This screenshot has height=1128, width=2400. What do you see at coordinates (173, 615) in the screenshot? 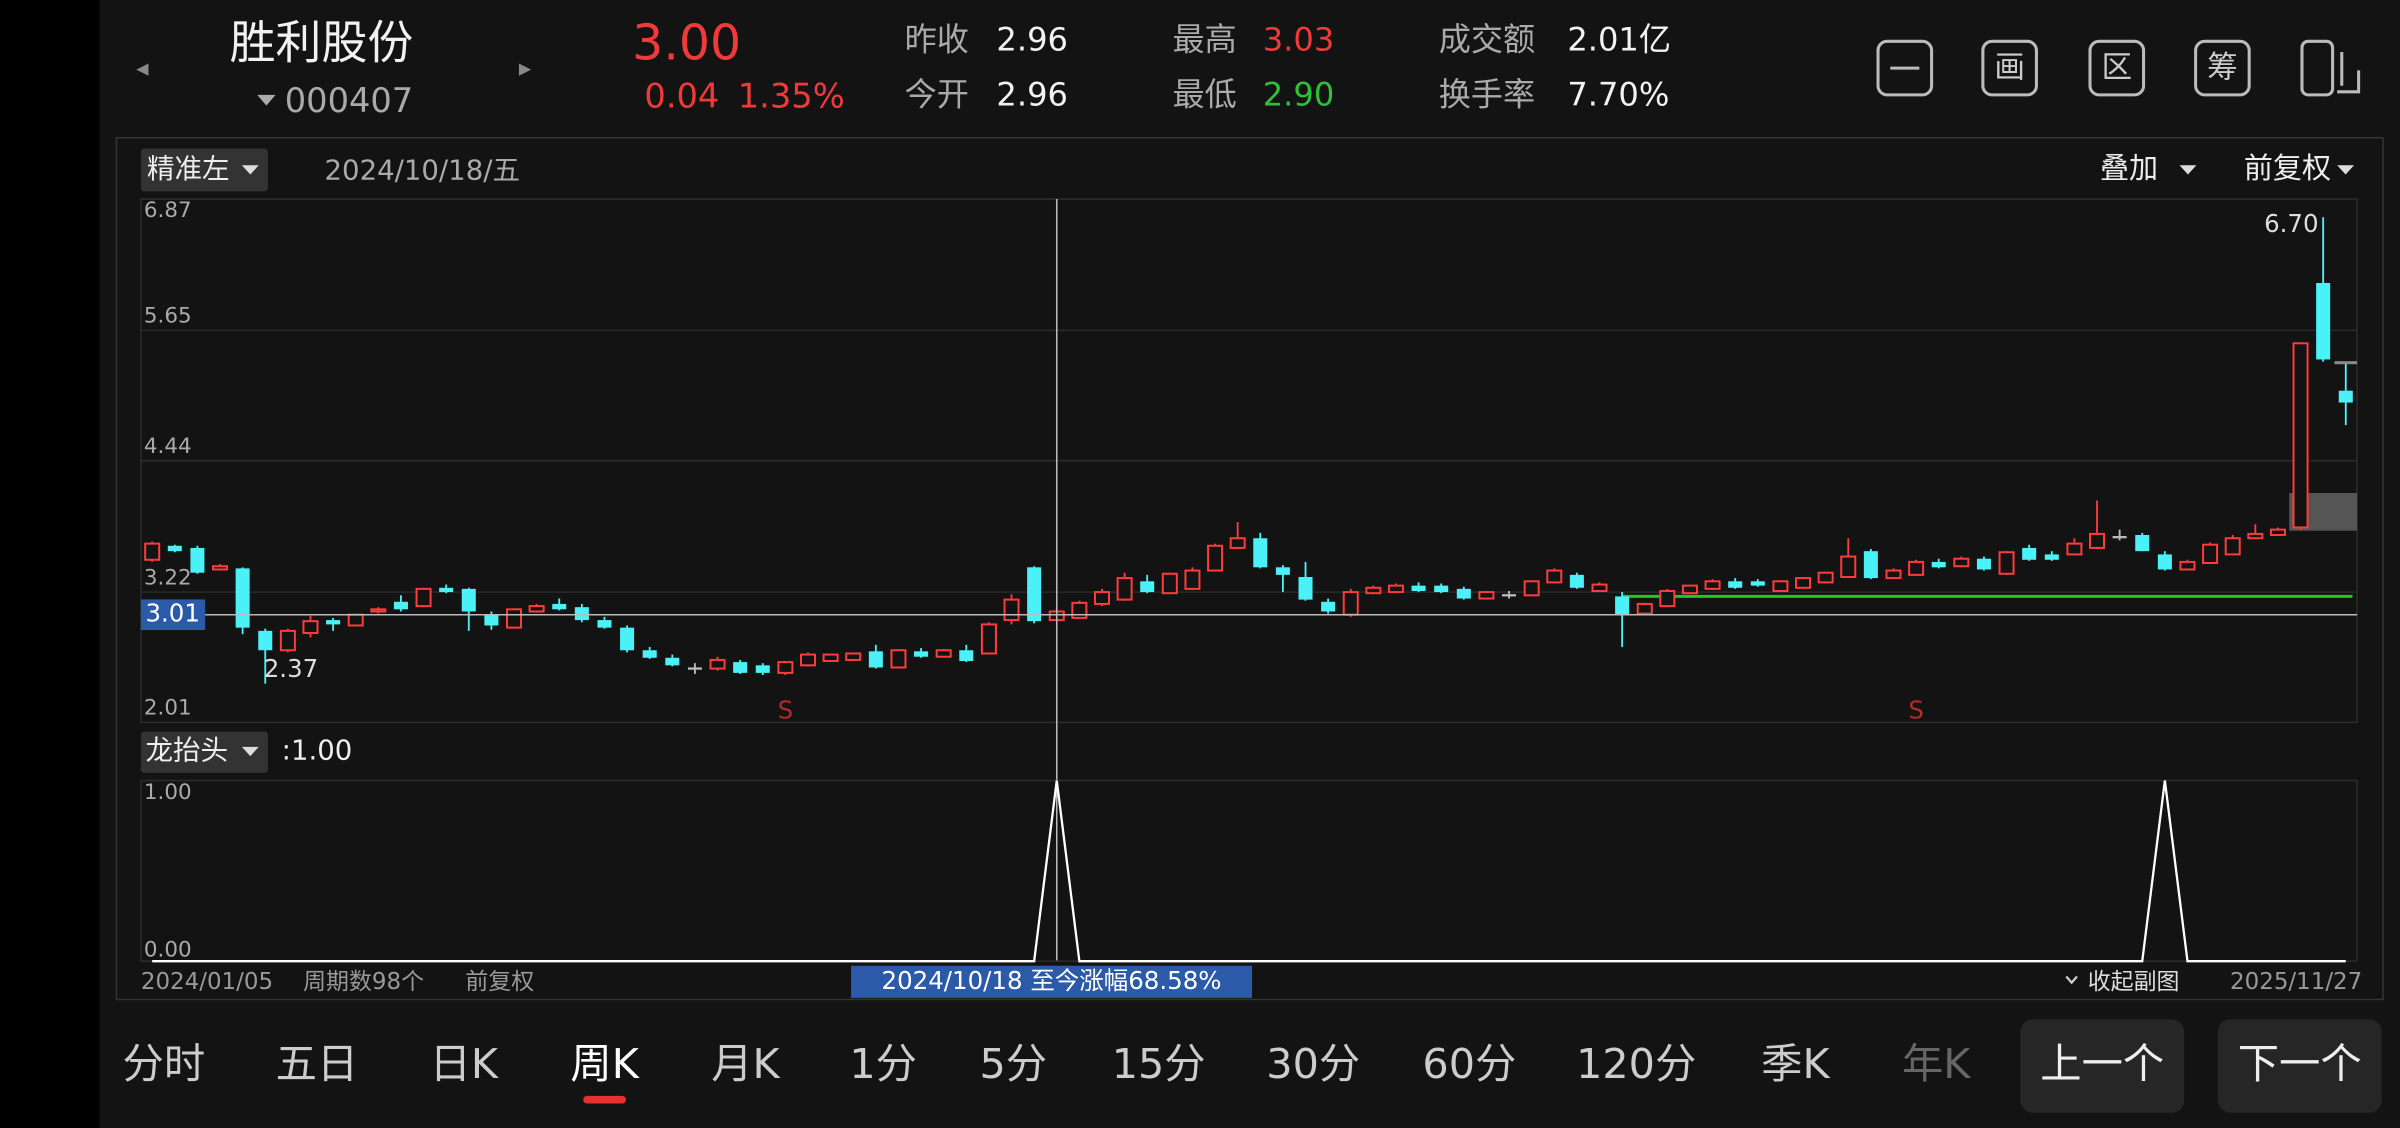
I see `crosshair-price-box` at bounding box center [173, 615].